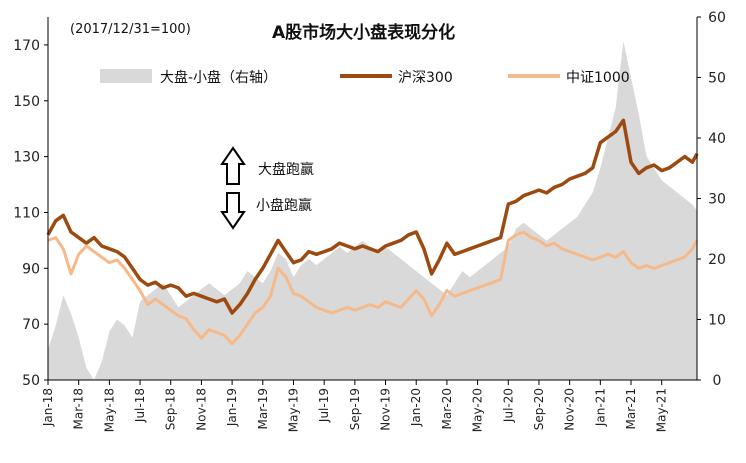 This screenshot has height=463, width=746. What do you see at coordinates (48, 407) in the screenshot?
I see `x-tick-label: Jan-18` at bounding box center [48, 407].